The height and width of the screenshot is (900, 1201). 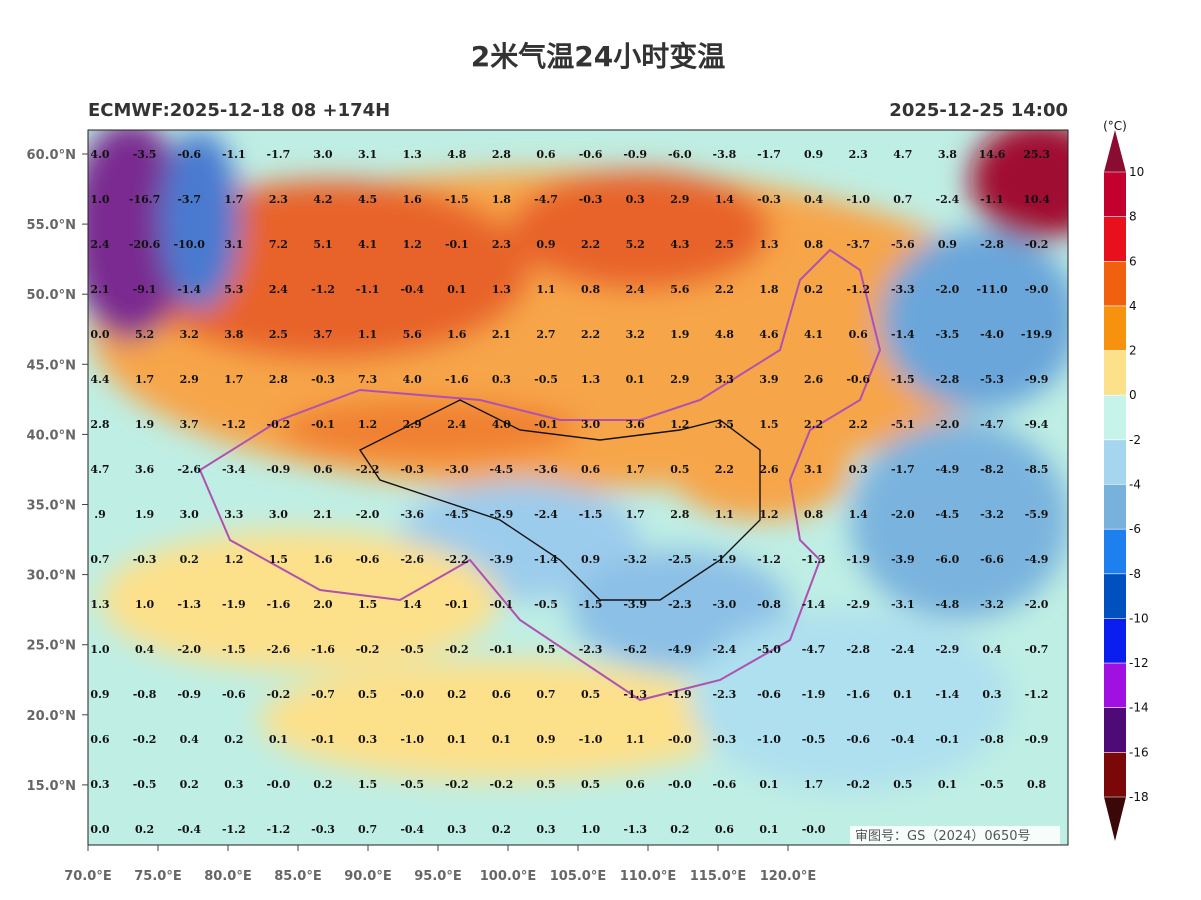 What do you see at coordinates (813, 244) in the screenshot?
I see `grid-value: 0.8` at bounding box center [813, 244].